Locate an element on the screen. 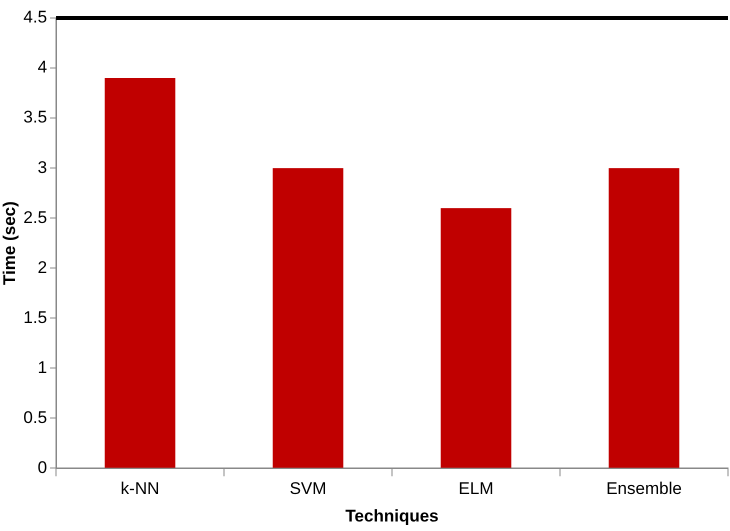 Image resolution: width=730 pixels, height=531 pixels. x-tick-label: SVM is located at coordinates (308, 488).